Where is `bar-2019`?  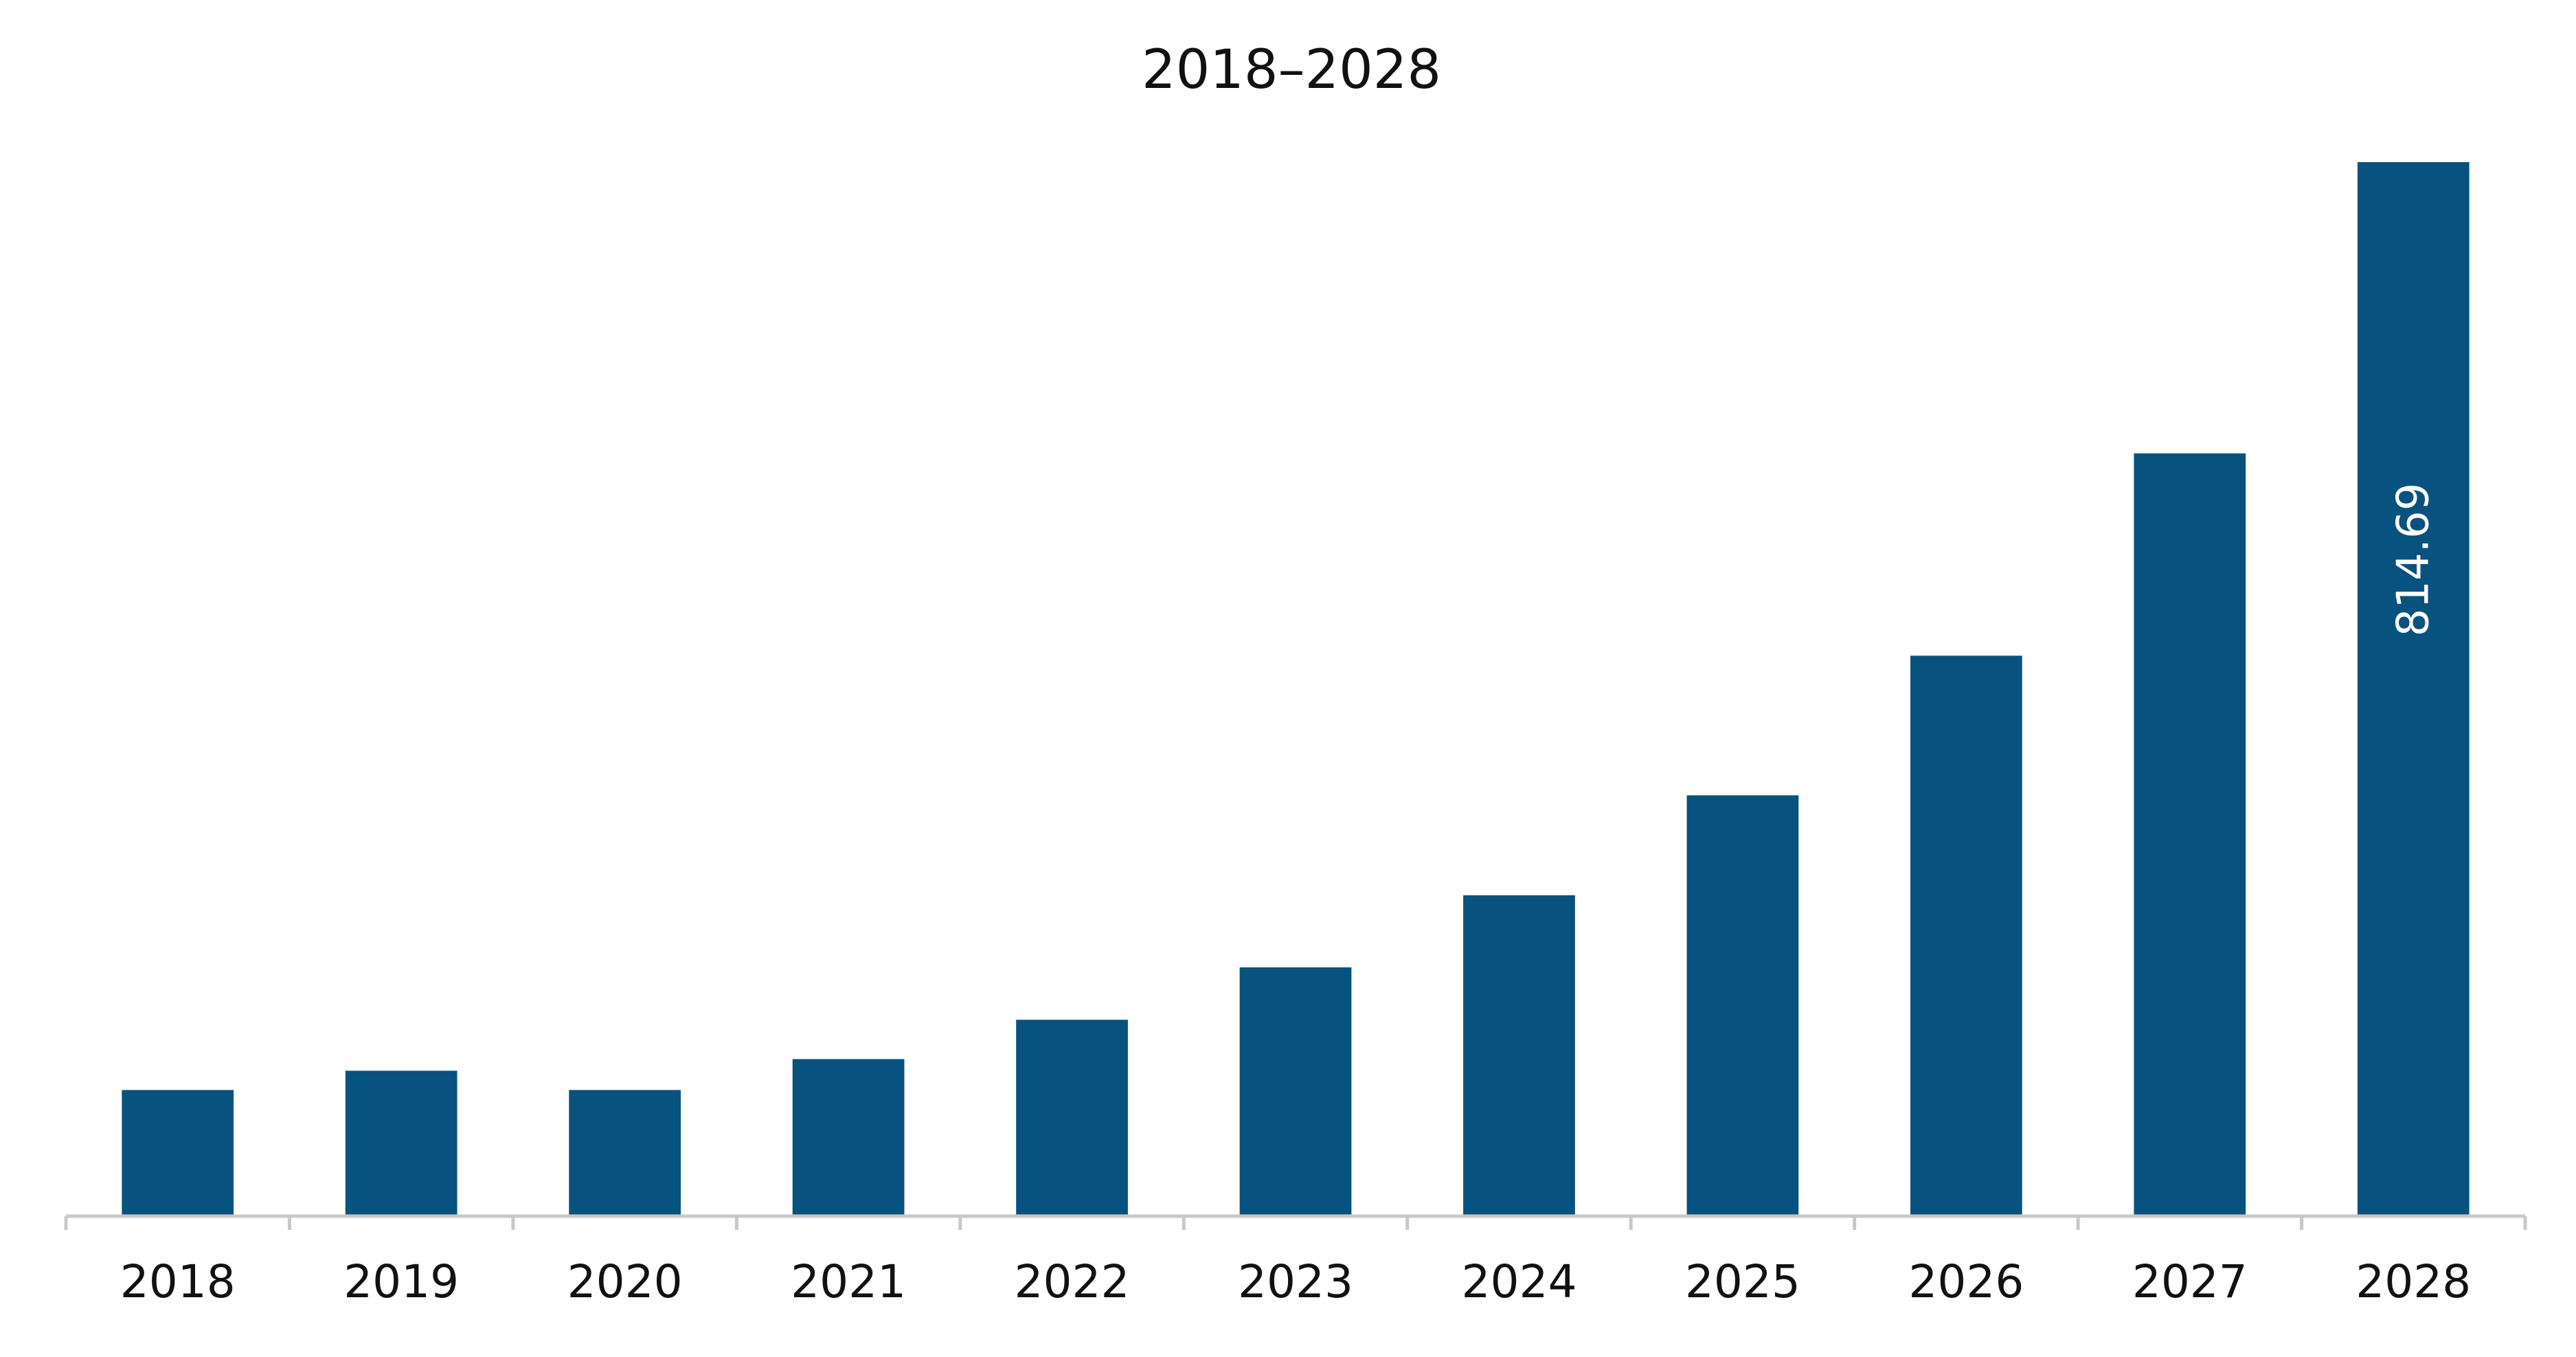
bar-2019 is located at coordinates (401, 1143).